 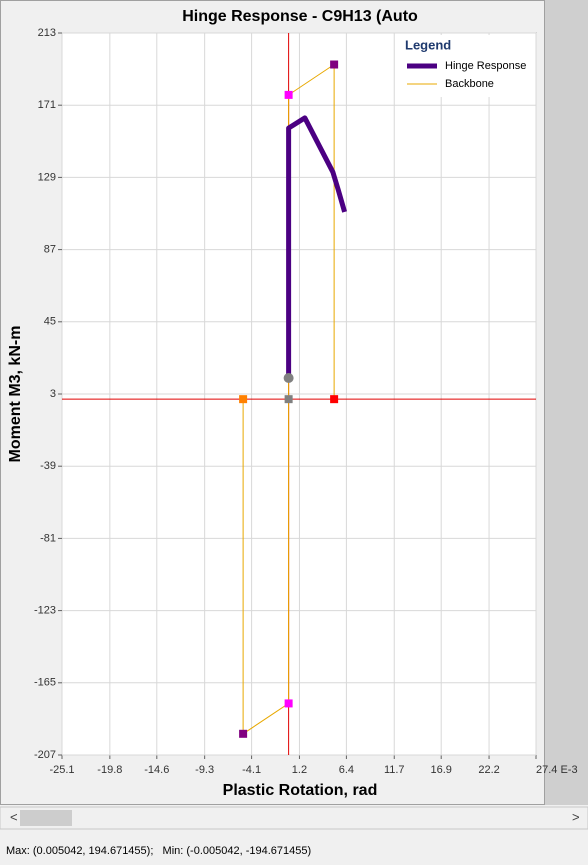 What do you see at coordinates (428, 44) in the screenshot?
I see `legend-title: Legend` at bounding box center [428, 44].